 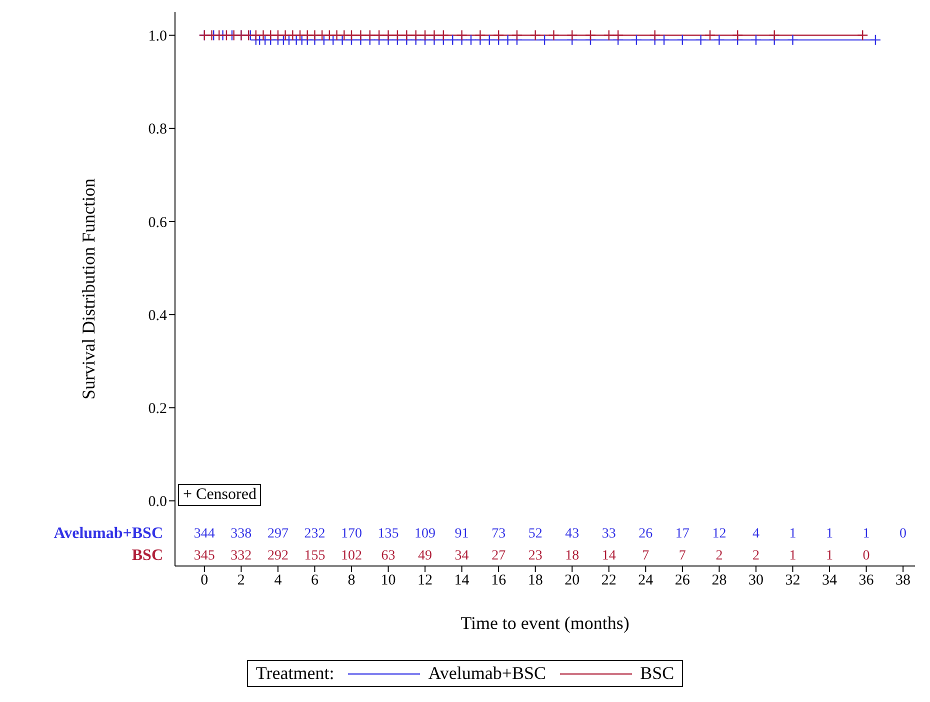 What do you see at coordinates (315, 556) in the screenshot?
I see `annotation: 155` at bounding box center [315, 556].